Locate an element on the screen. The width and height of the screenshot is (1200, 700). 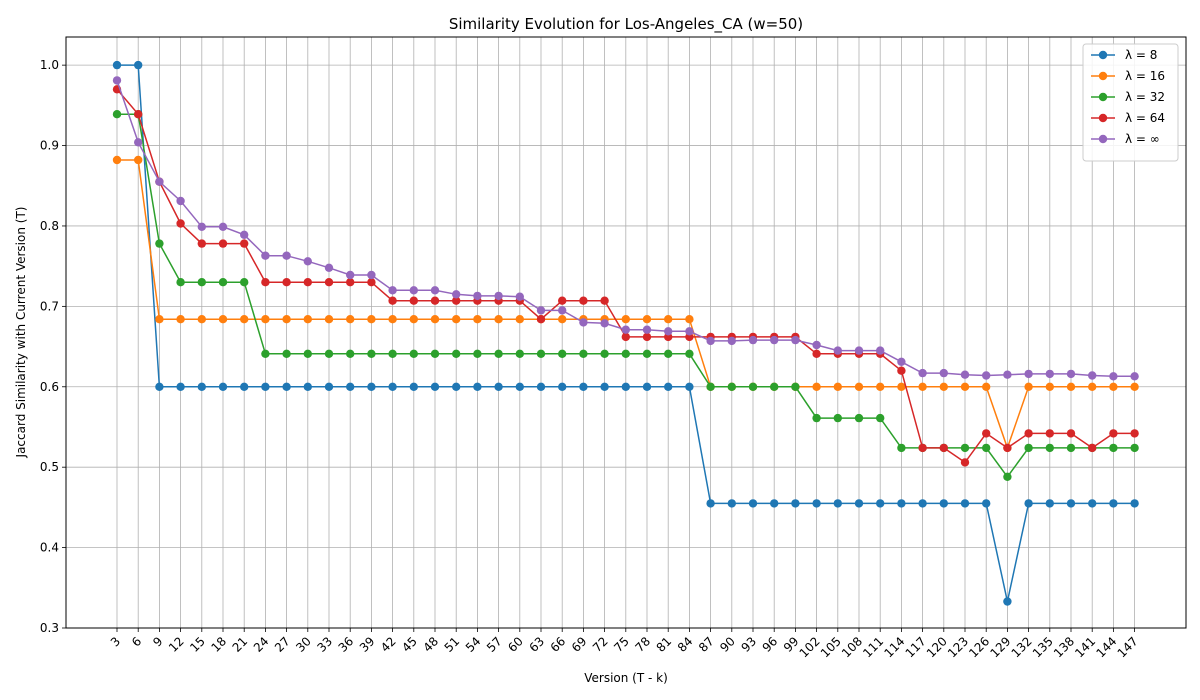
legend-item: λ = ∞ is located at coordinates (1125, 139).